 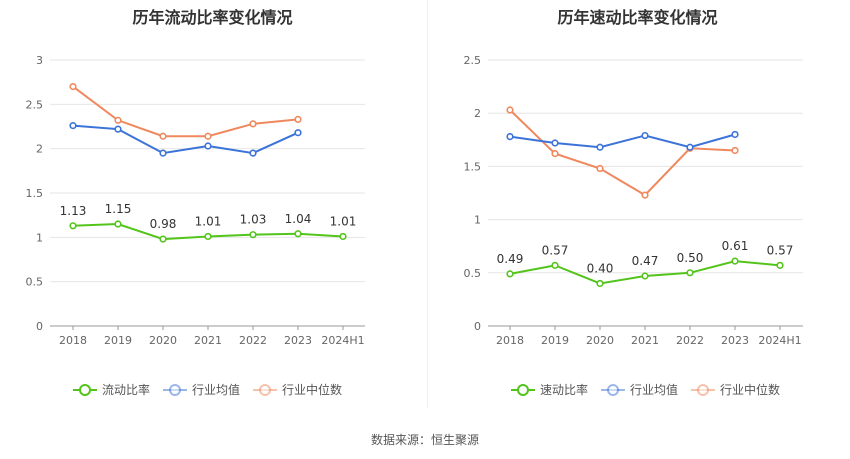 What do you see at coordinates (212, 17) in the screenshot?
I see `chart-title-current-ratio: 历年流动比率变化情况` at bounding box center [212, 17].